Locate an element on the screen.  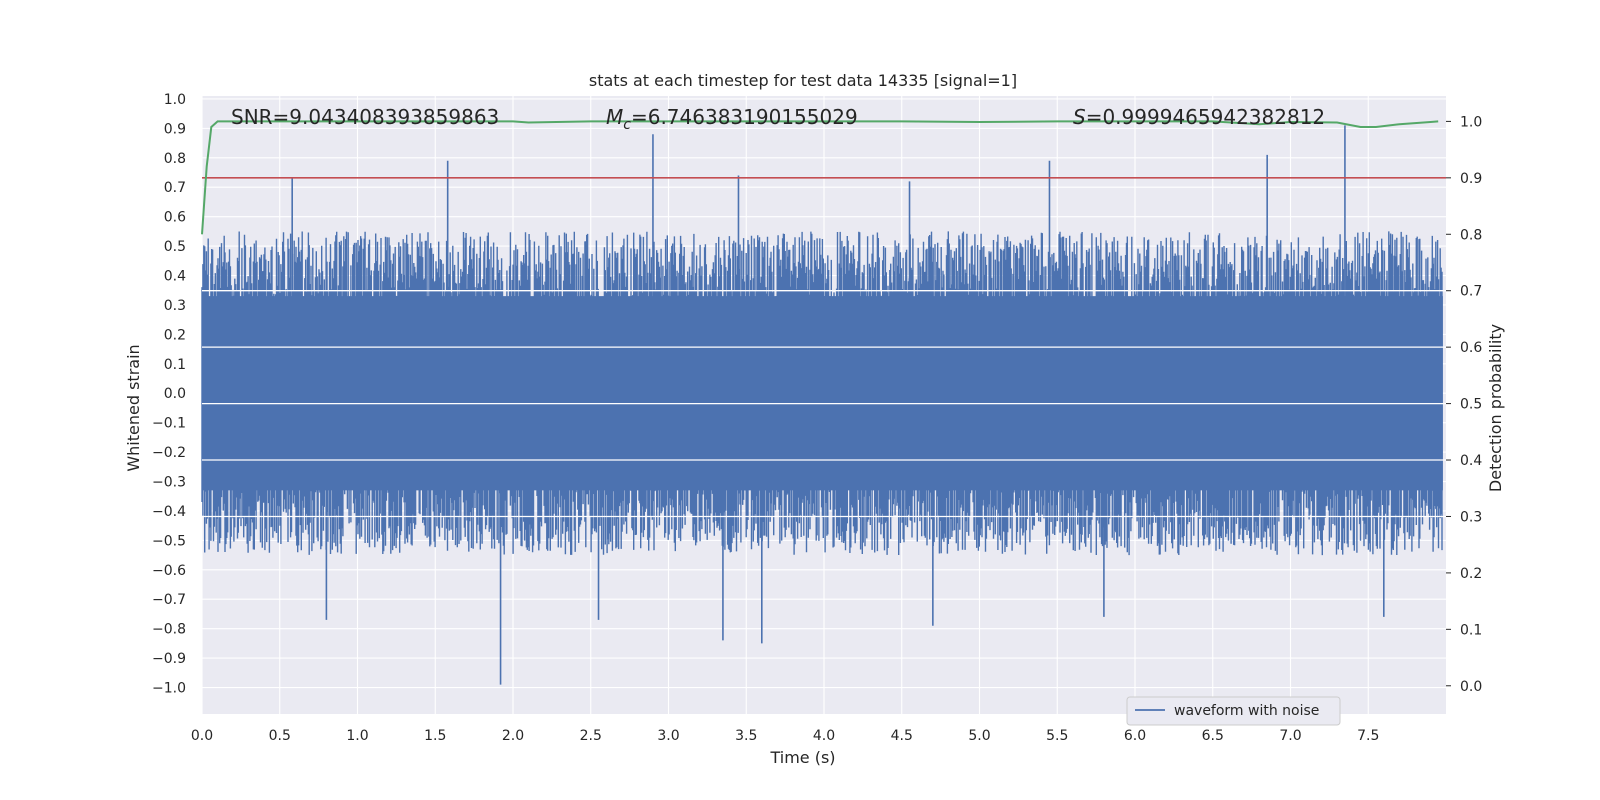
x-tick-label: 7.5 is located at coordinates (1368, 736).